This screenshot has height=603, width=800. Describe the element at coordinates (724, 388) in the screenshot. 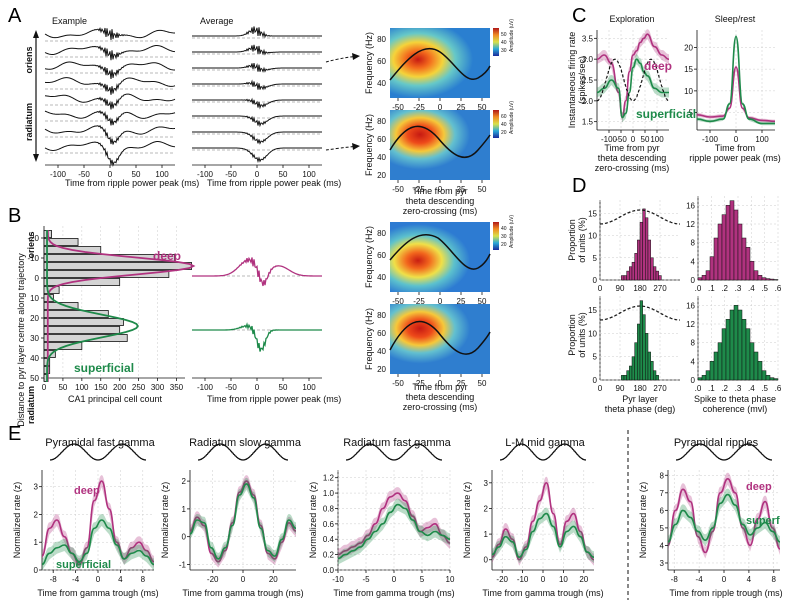

I see `d-sup-coh-xtick-label: .2` at that location.